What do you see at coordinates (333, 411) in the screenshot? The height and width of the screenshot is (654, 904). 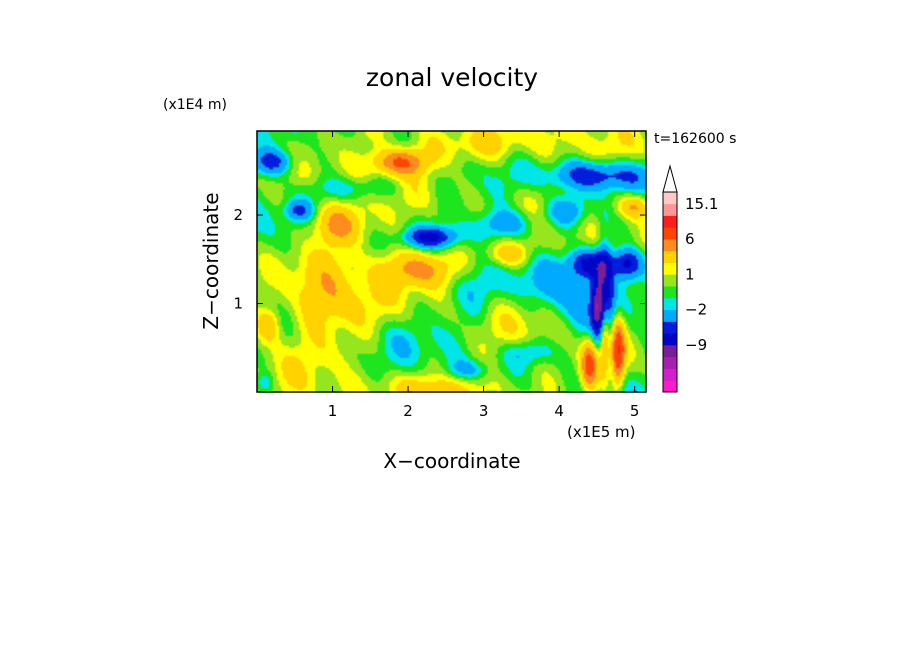 I see `x-tick-label-0: 1` at bounding box center [333, 411].